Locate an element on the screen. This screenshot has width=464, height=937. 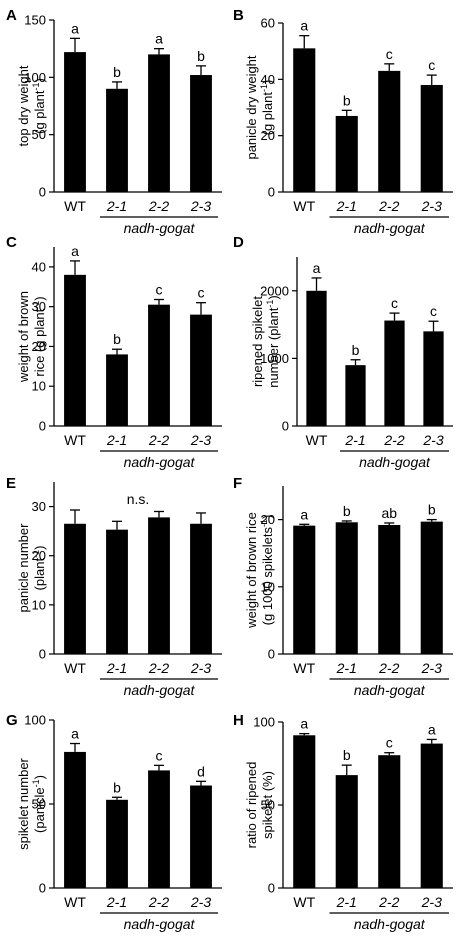
annotation-label: n.s. is located at coordinates (138, 499).